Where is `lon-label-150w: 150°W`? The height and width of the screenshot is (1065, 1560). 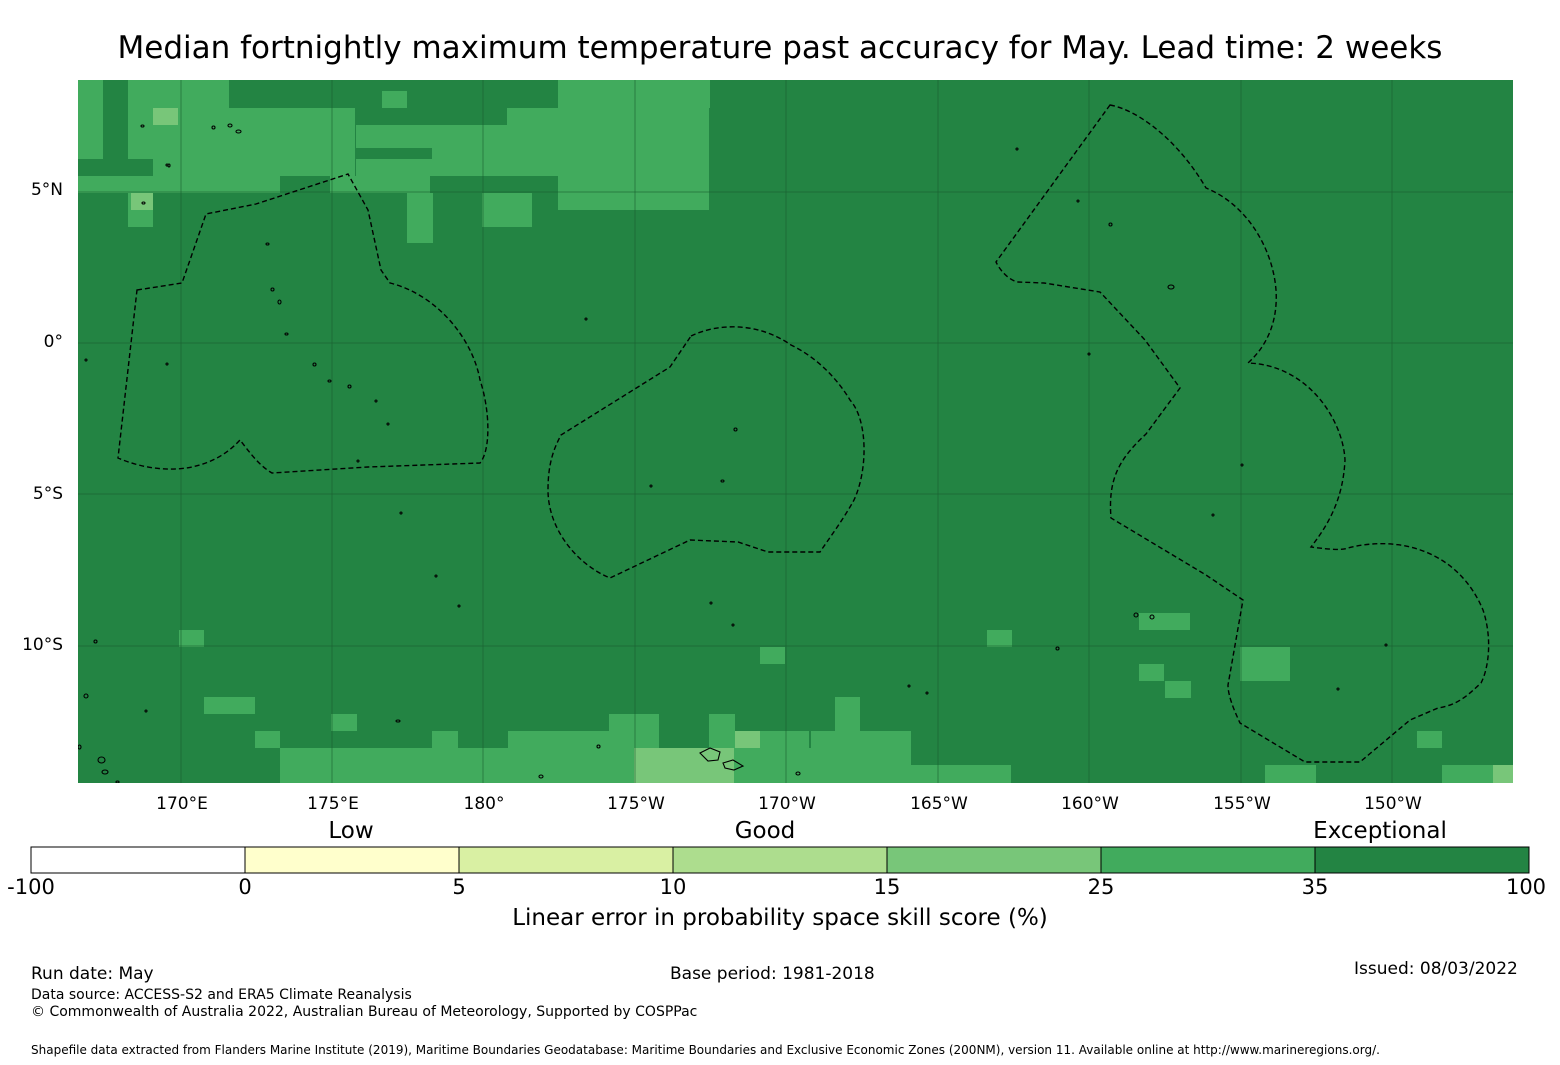 lon-label-150w: 150°W is located at coordinates (1393, 804).